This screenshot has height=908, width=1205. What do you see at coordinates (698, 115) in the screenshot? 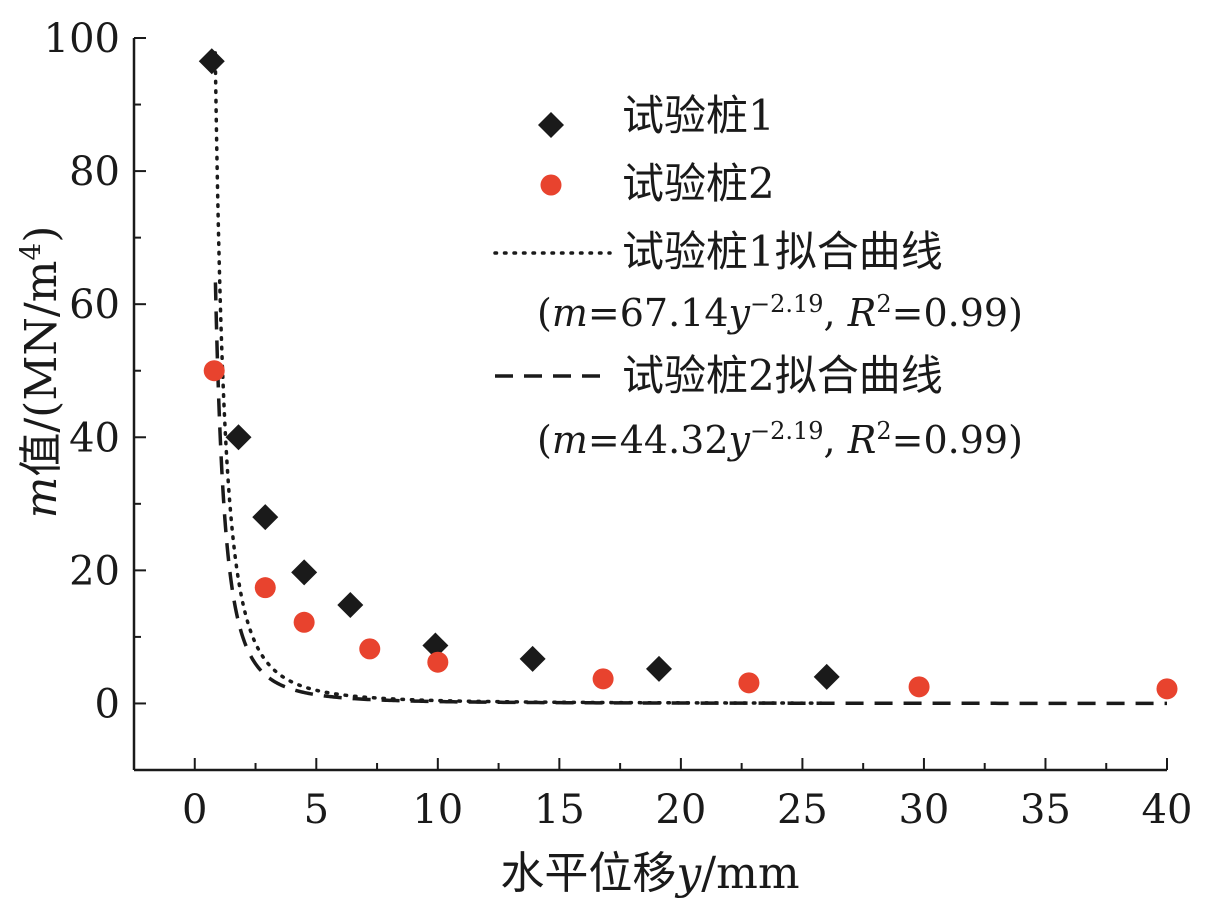
I see `legend-label-series-1: 试验桩1` at bounding box center [698, 115].